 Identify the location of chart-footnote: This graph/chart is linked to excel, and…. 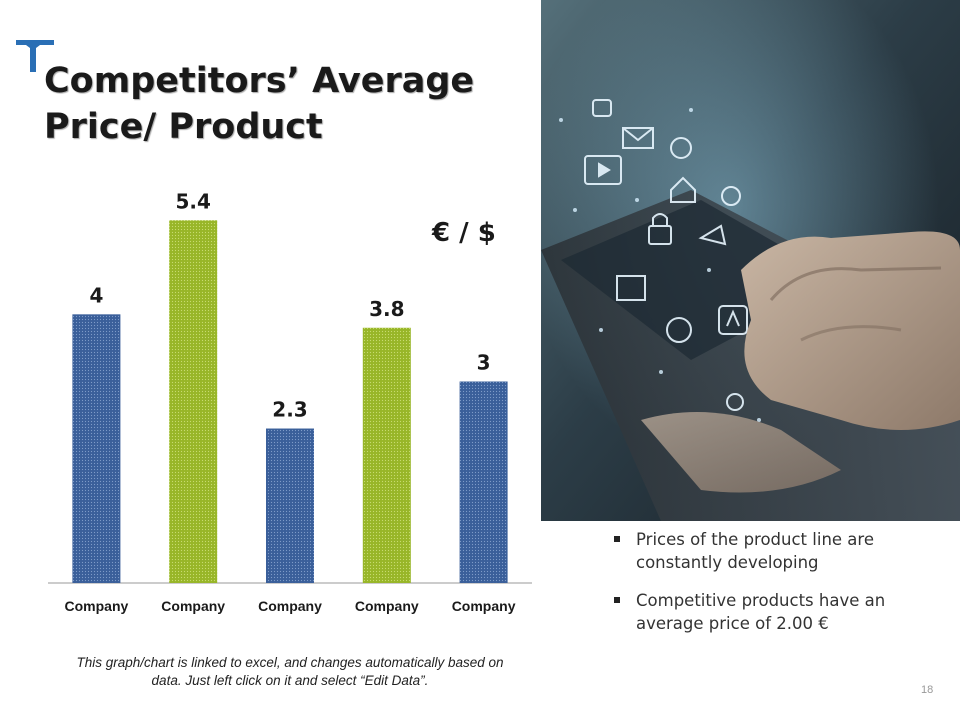
(290, 672).